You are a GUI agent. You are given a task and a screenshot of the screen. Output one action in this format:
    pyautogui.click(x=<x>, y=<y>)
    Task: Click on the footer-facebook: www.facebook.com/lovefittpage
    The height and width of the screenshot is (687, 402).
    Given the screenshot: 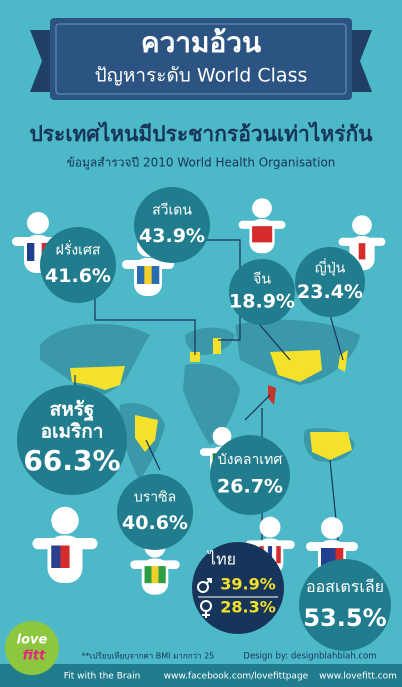 What is the action you would take?
    pyautogui.click(x=236, y=677)
    